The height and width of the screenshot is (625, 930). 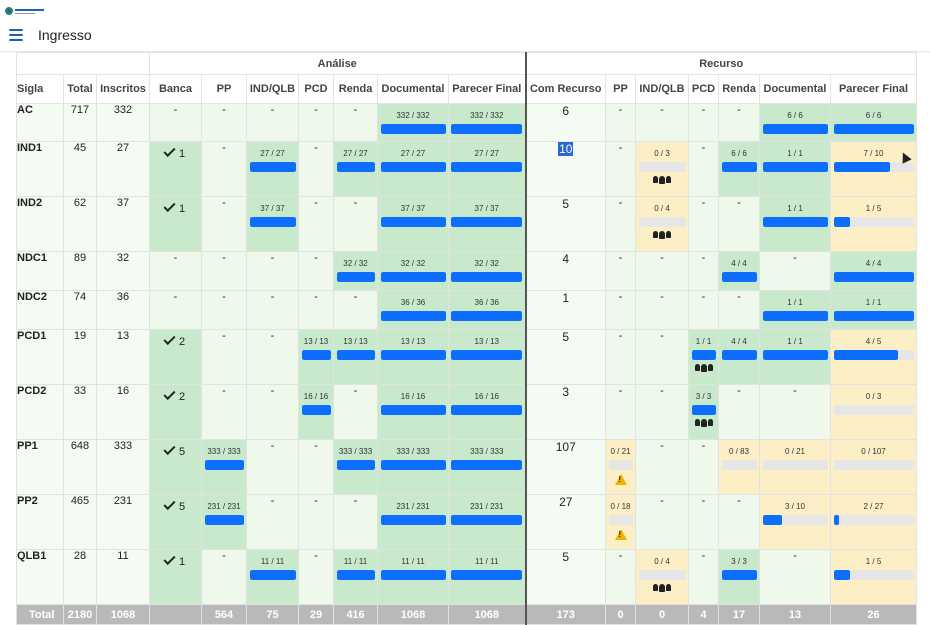 I want to click on column-header-analise-renda: Renda, so click(x=355, y=89).